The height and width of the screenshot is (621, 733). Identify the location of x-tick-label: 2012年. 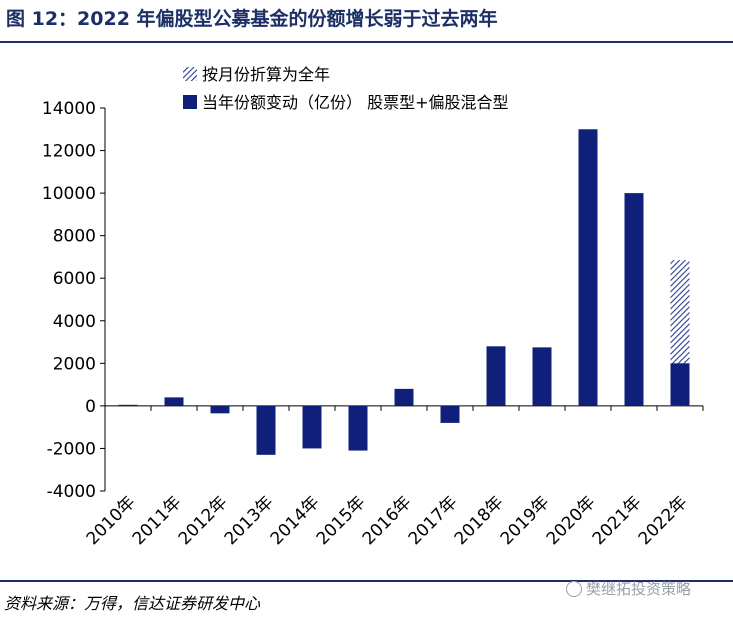
(203, 520).